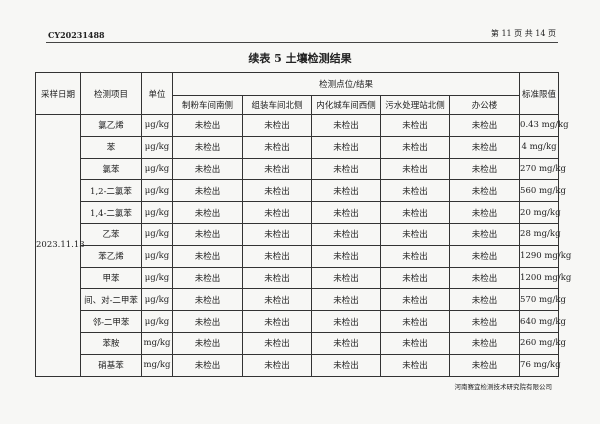  Describe the element at coordinates (111, 278) in the screenshot. I see `item-name: 甲苯` at that location.